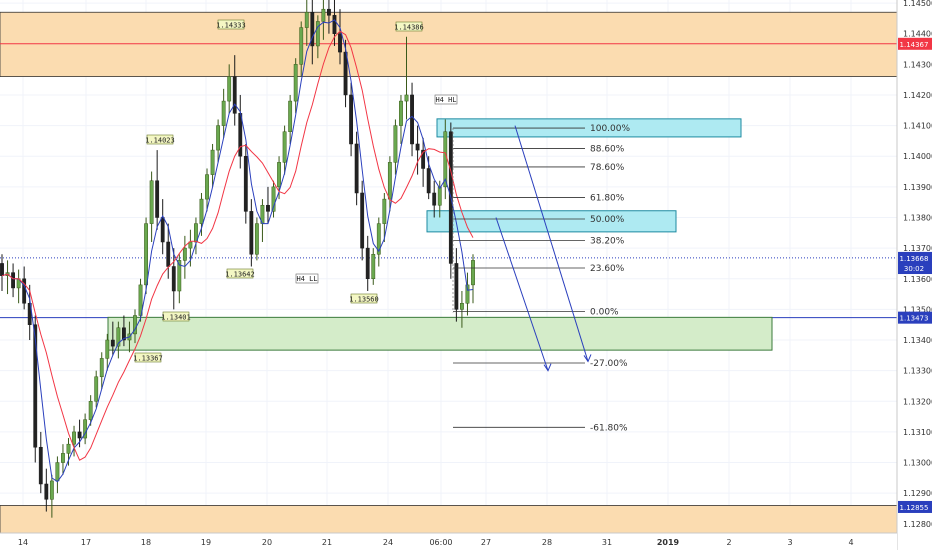  Describe the element at coordinates (86, 542) in the screenshot. I see `time-tick-label: 17` at that location.